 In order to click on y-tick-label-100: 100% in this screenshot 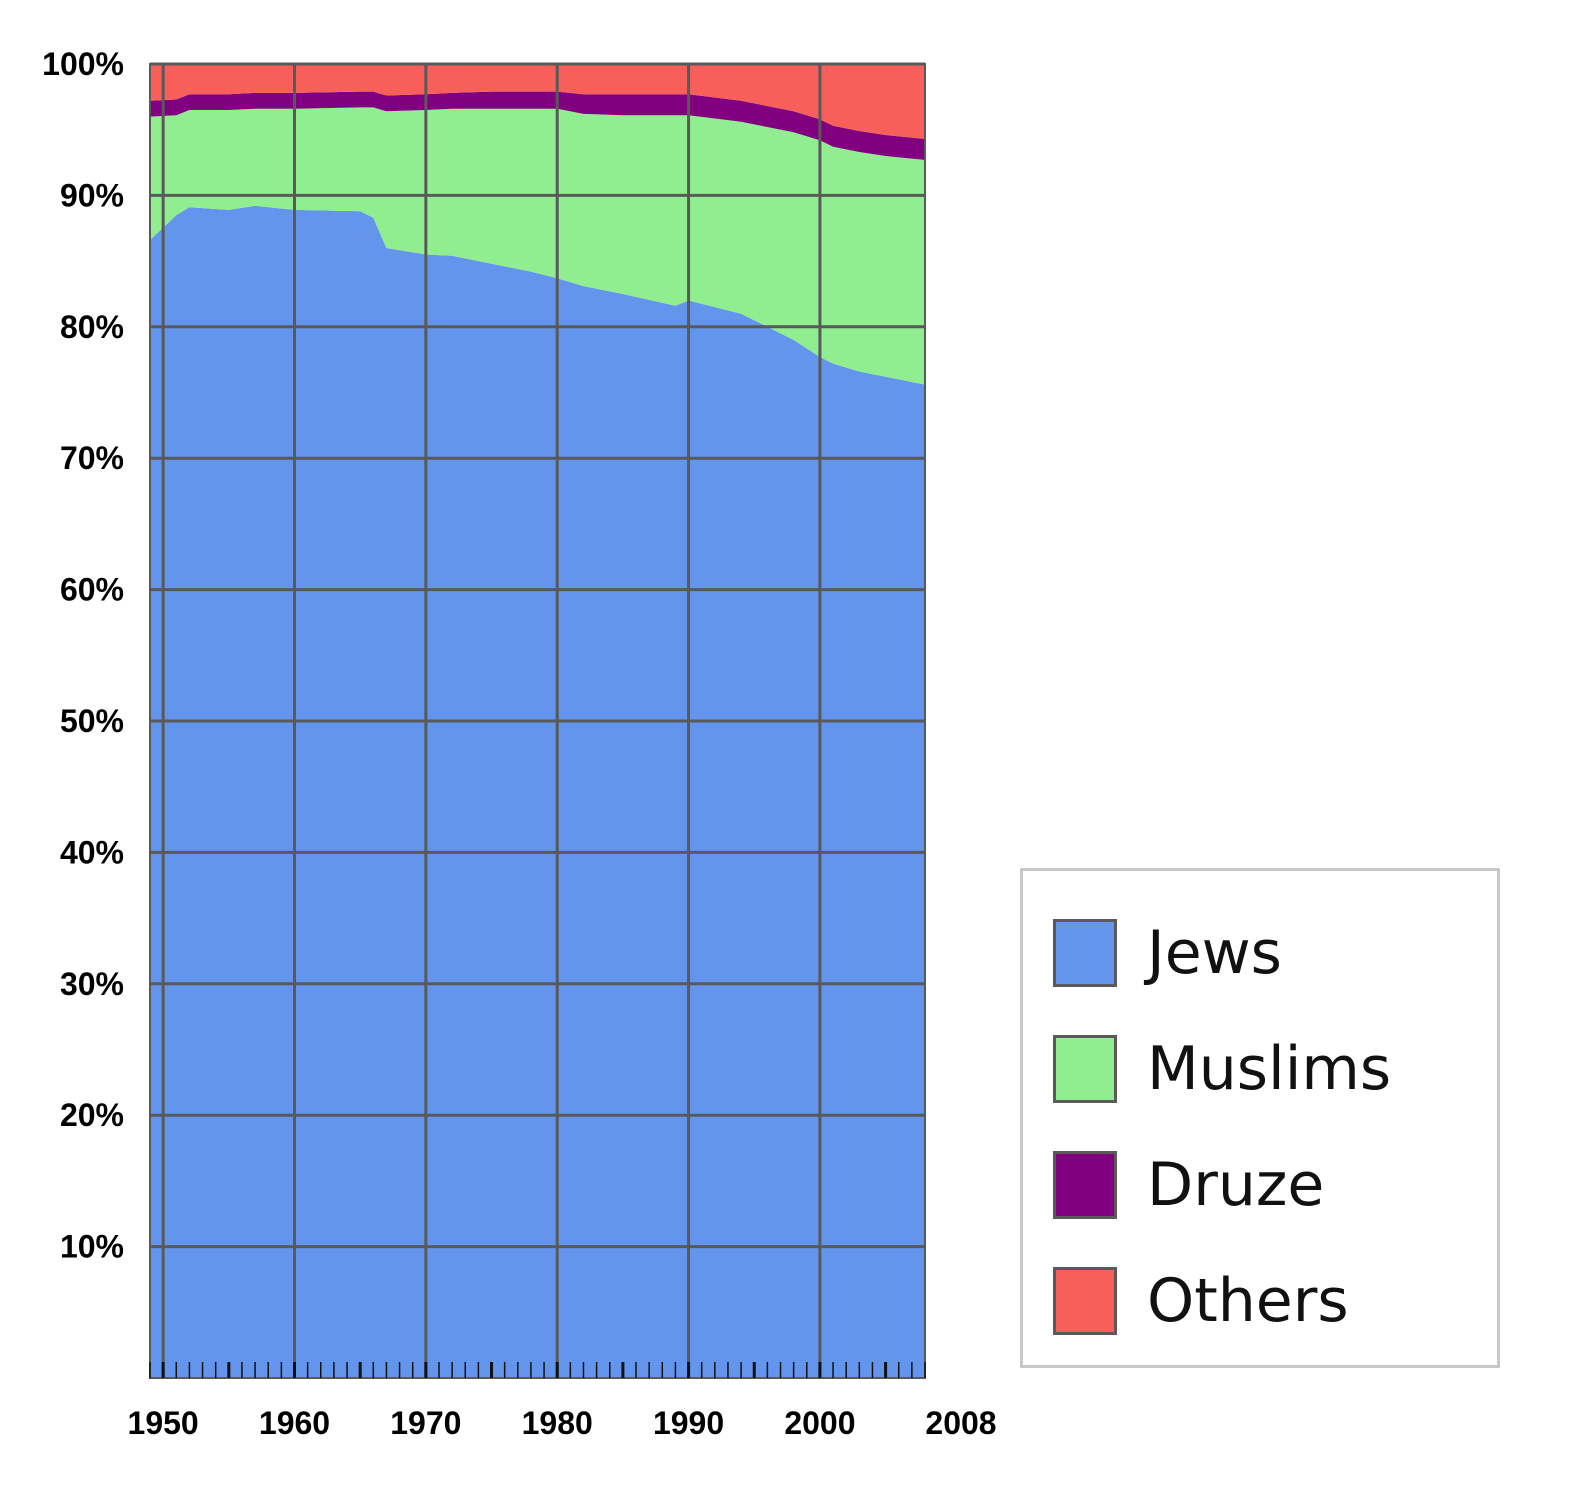, I will do `click(83, 64)`.